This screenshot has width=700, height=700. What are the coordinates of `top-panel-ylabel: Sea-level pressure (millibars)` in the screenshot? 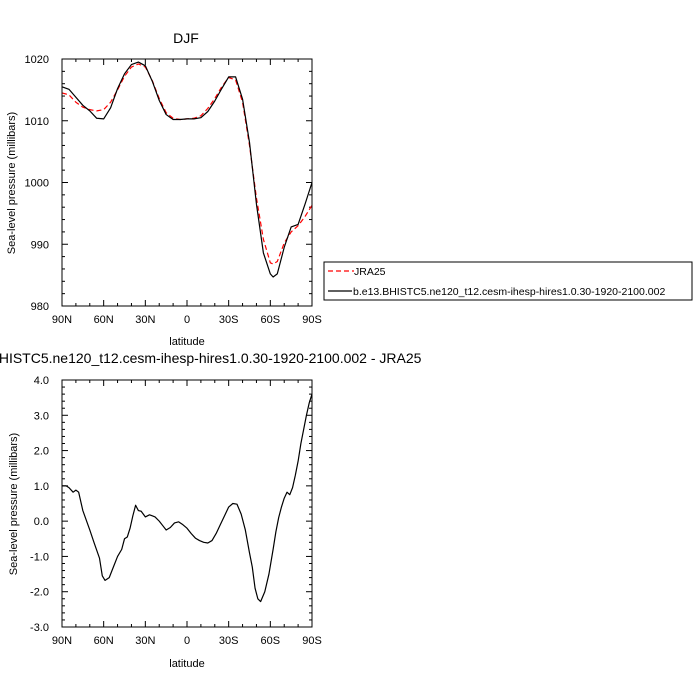 It's located at (12, 183).